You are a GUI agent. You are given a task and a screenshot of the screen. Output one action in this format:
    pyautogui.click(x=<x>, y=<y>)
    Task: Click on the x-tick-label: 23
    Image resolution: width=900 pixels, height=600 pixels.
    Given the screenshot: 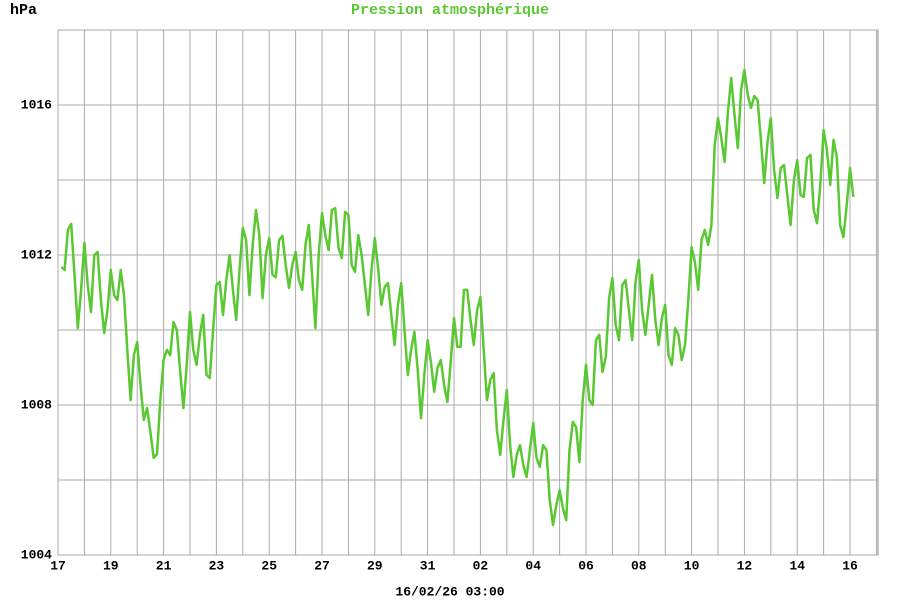 What is the action you would take?
    pyautogui.click(x=217, y=565)
    